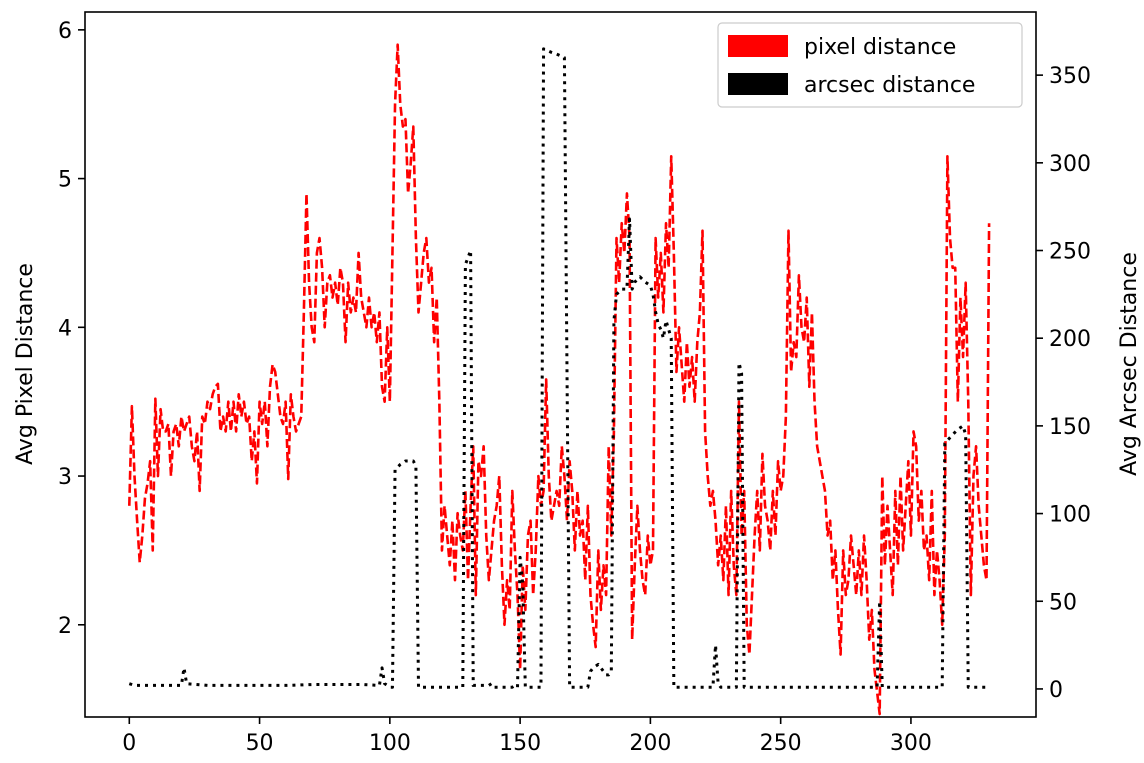  Describe the element at coordinates (65, 477) in the screenshot. I see `y-left-tick-label: 3` at that location.